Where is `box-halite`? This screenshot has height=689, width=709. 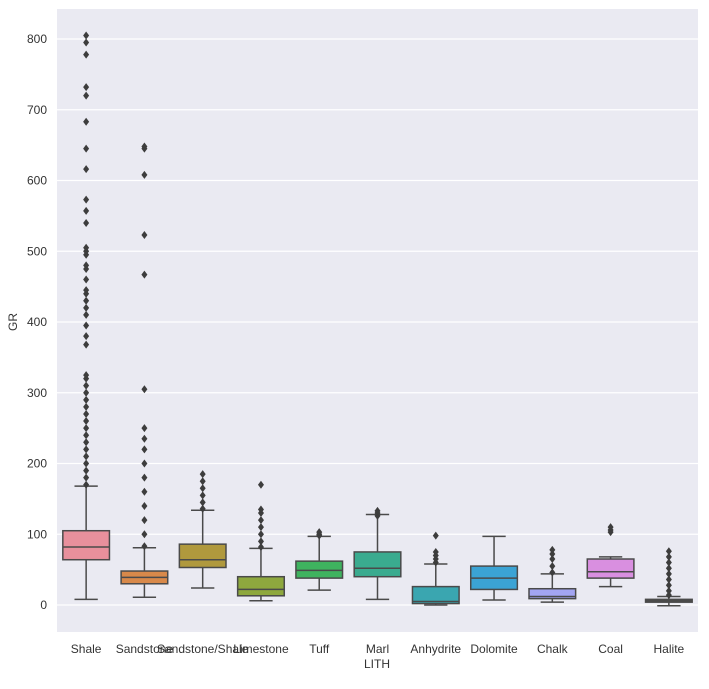 box-halite is located at coordinates (668, 577).